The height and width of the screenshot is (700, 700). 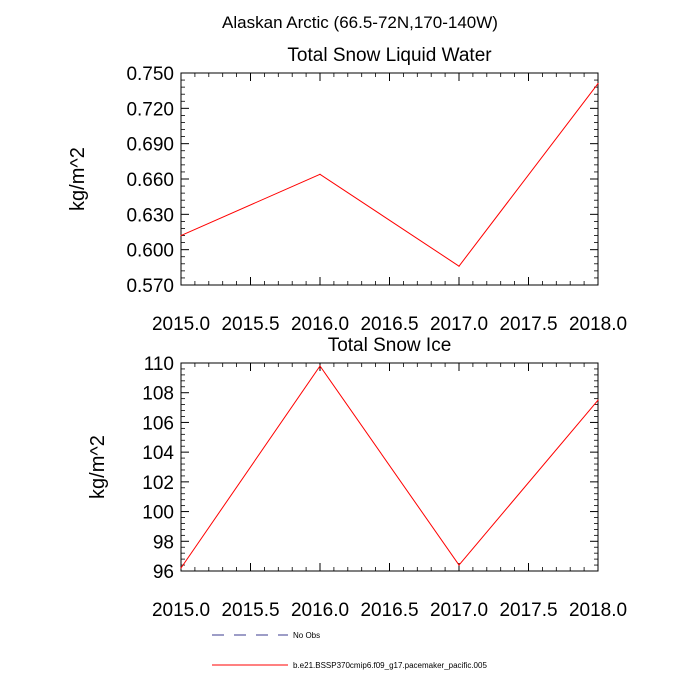 What do you see at coordinates (389, 55) in the screenshot?
I see `panel-title: Total Snow Liquid Water` at bounding box center [389, 55].